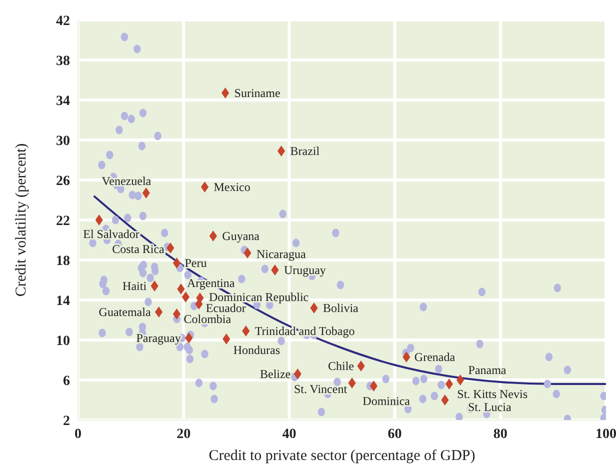  I want to click on x-tick-label: 100, so click(606, 434).